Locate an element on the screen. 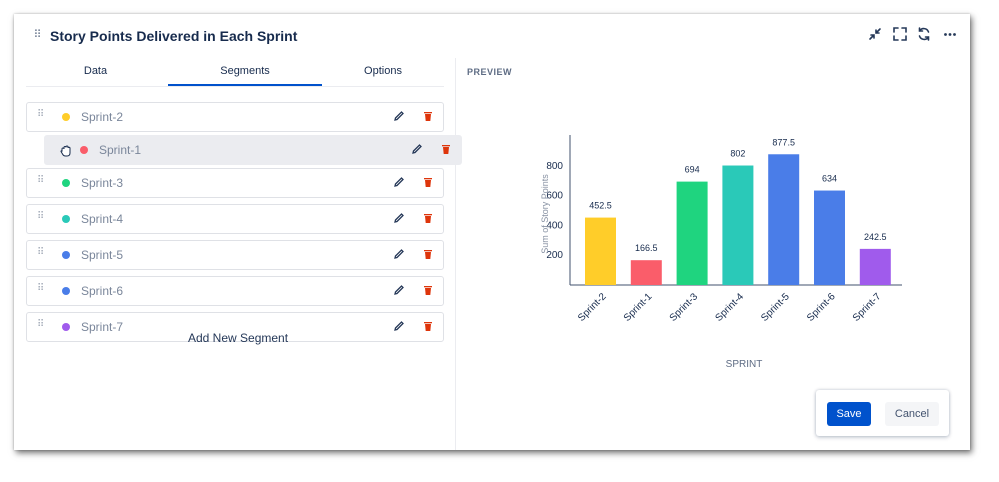 This screenshot has width=999, height=482. grab-cursor-icon is located at coordinates (66, 151).